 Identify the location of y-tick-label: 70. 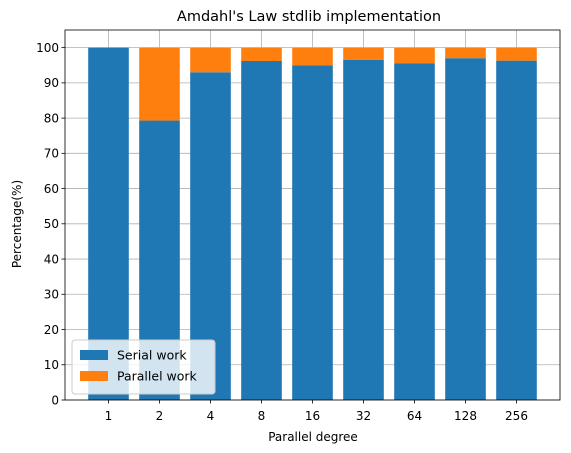
(51, 154).